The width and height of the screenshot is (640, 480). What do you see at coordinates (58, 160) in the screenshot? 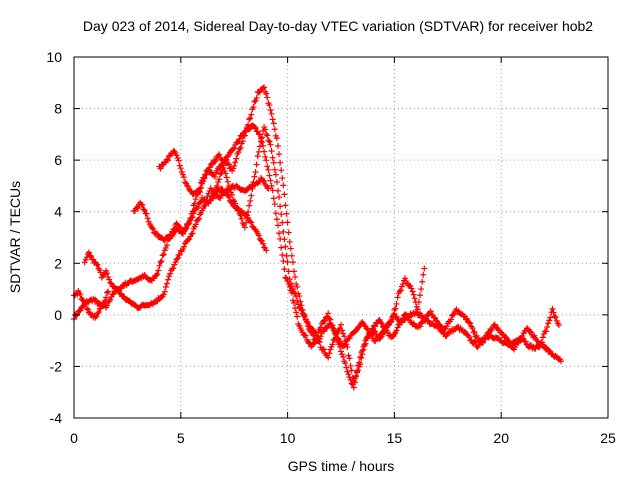
I see `y-tick-label: 6` at bounding box center [58, 160].